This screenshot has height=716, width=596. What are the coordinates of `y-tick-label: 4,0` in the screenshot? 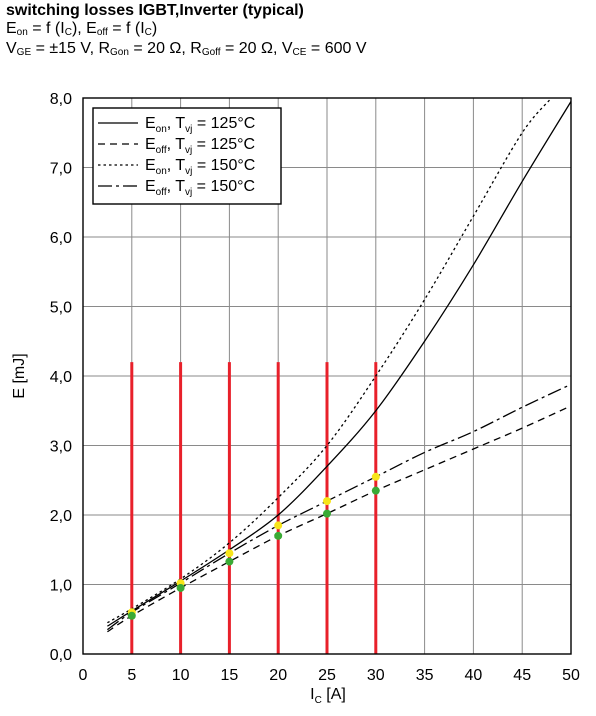 It's located at (61, 377).